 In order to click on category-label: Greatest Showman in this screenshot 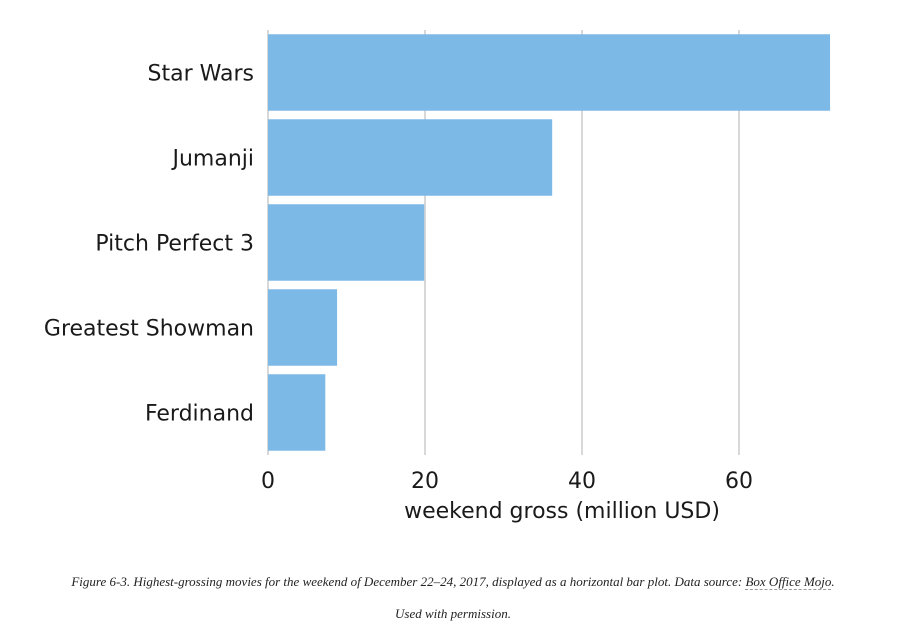, I will do `click(149, 329)`.